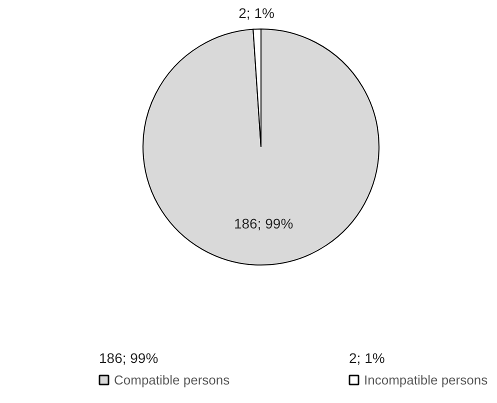 This screenshot has height=403, width=497. Describe the element at coordinates (256, 13) in the screenshot. I see `data-label: 2; 1%` at that location.